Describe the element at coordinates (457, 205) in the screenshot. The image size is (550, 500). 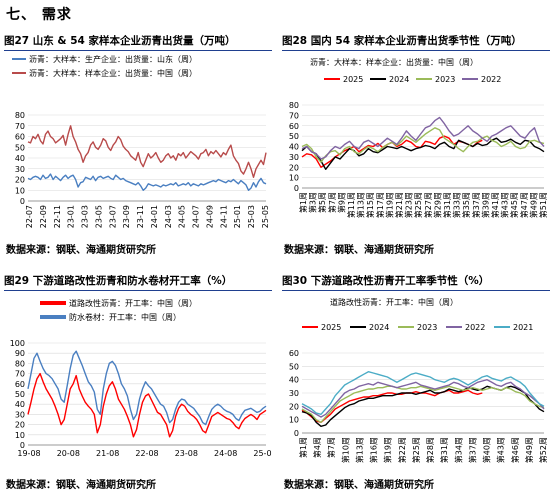
I see `x-tick-label: 第33周` at that location.